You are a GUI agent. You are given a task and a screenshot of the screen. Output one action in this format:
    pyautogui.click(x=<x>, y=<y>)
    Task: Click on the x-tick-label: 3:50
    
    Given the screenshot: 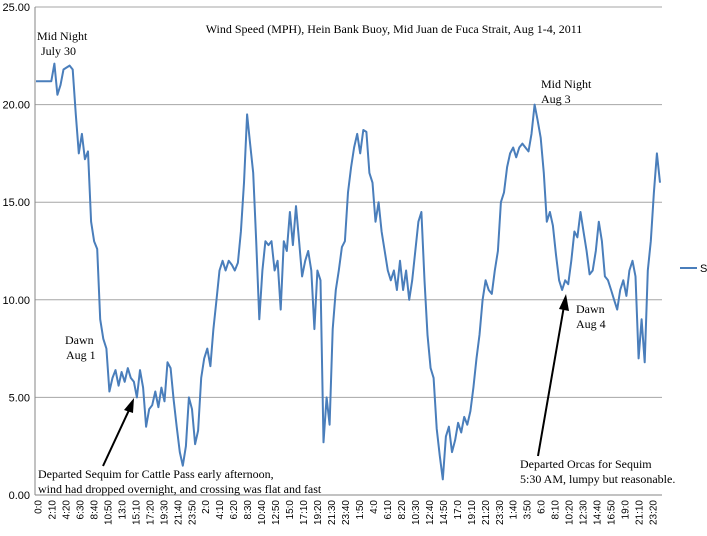 What is the action you would take?
    pyautogui.click(x=528, y=510)
    